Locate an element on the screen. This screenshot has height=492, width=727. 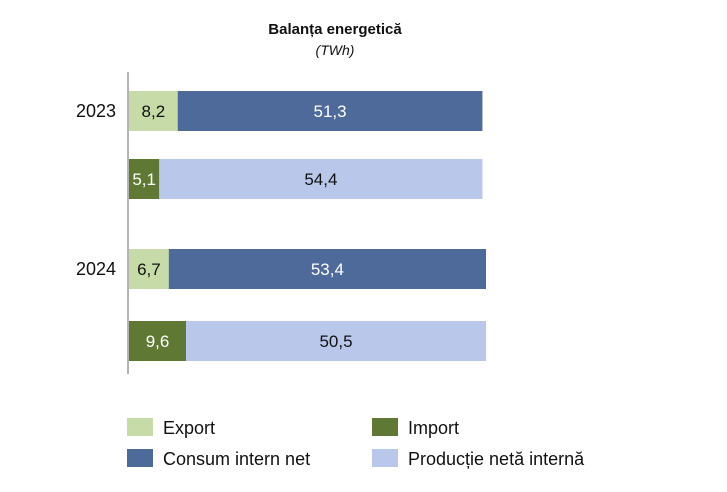
chart-title: Balanța energetică is located at coordinates (335, 29).